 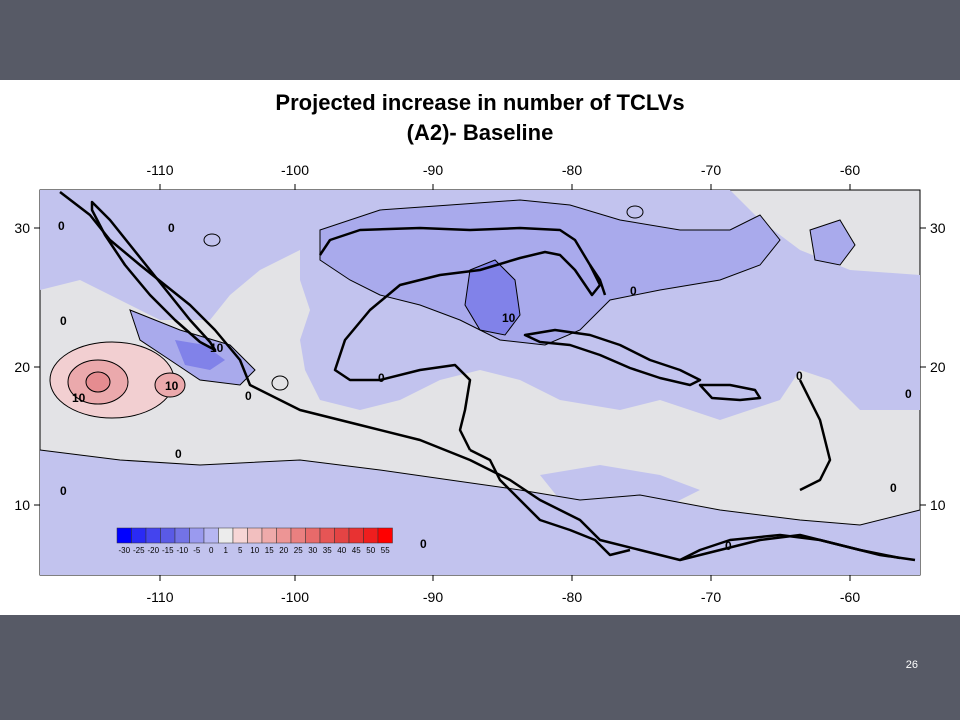 What do you see at coordinates (22, 228) in the screenshot?
I see `lat-tick-left: 30` at bounding box center [22, 228].